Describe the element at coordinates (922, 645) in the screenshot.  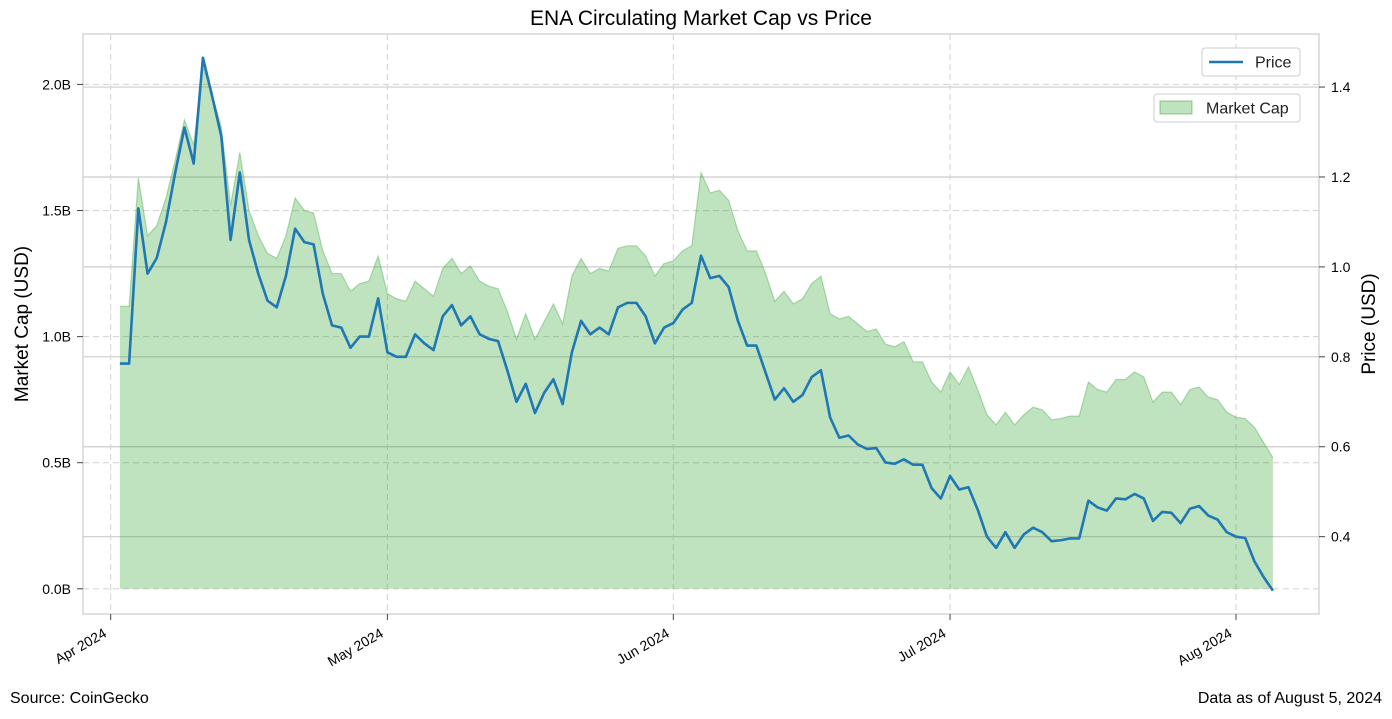
I see `x-tick-label: Jul 2024` at that location.